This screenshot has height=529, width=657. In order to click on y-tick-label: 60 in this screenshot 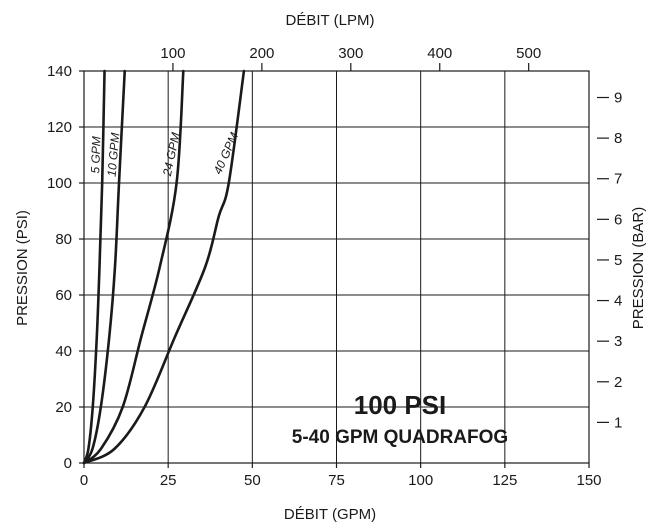, I will do `click(63, 295)`.